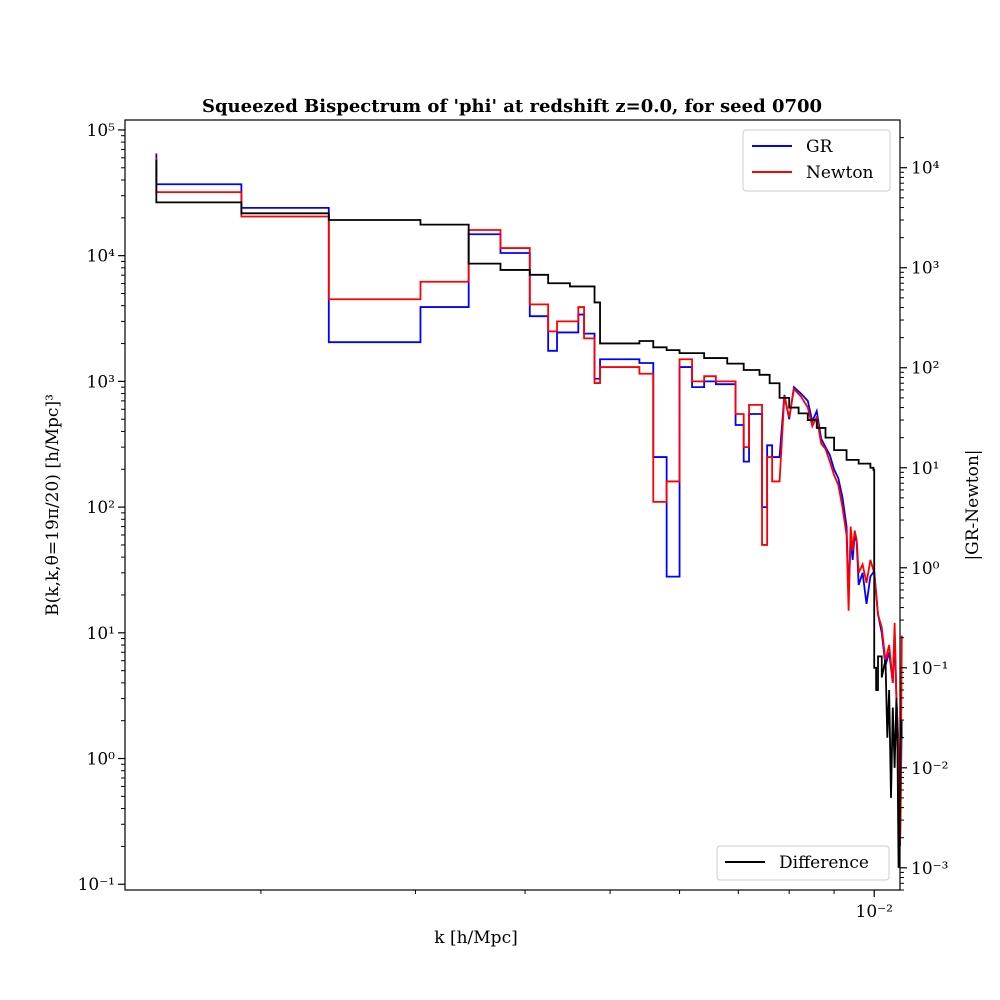 The image size is (1000, 1000). What do you see at coordinates (53, 505) in the screenshot?
I see `y-left-axis-label: B(k,k,θ=19π/20) [h/Mpc]³` at bounding box center [53, 505].